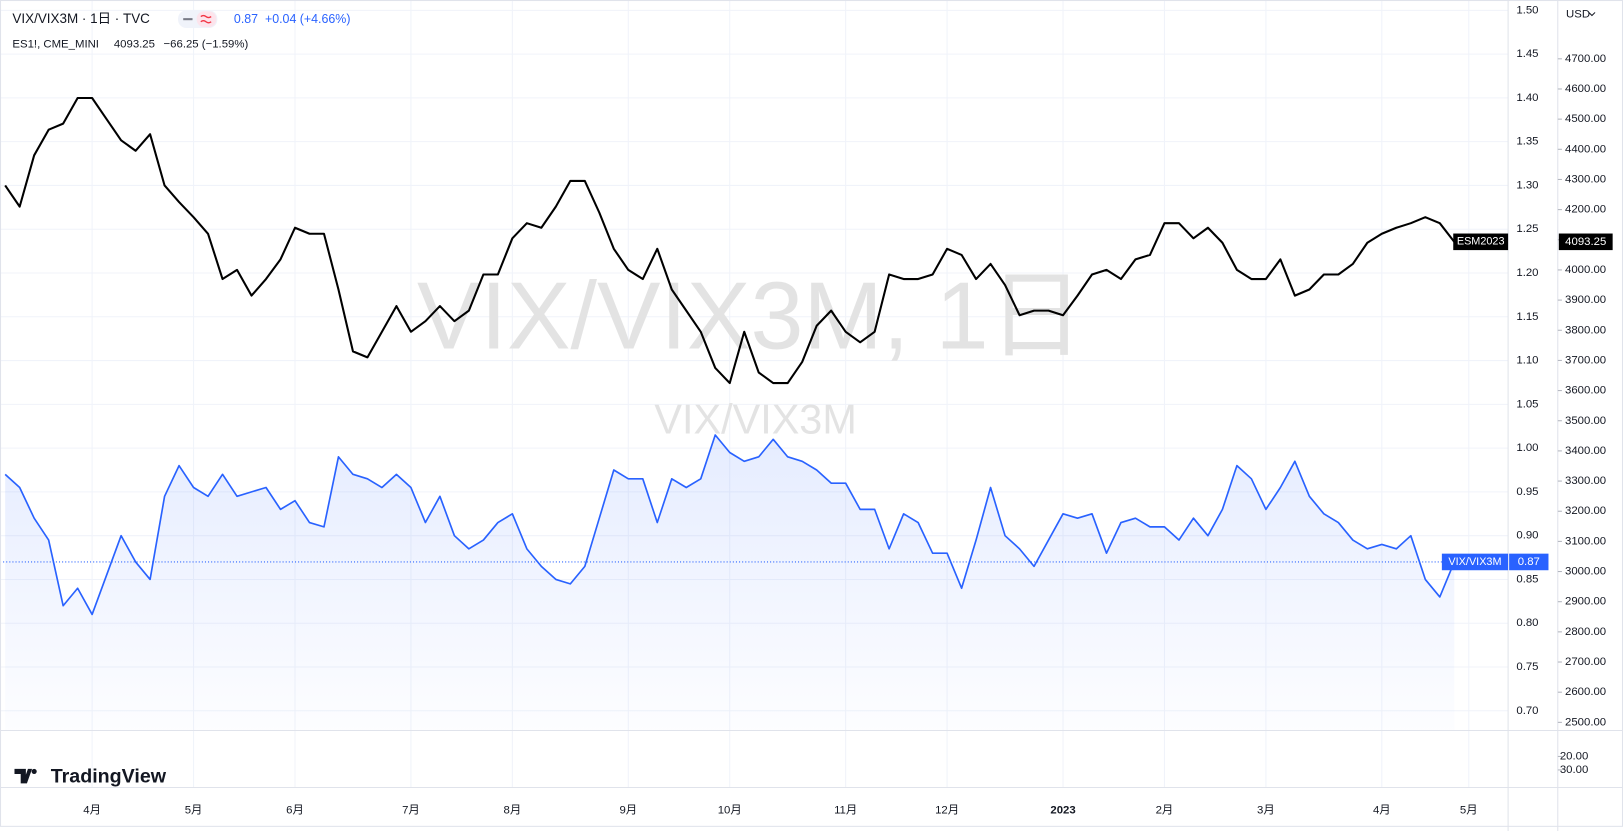 The image size is (1623, 831). Describe the element at coordinates (1527, 536) in the screenshot. I see `y-tick-label: 0.90` at that location.